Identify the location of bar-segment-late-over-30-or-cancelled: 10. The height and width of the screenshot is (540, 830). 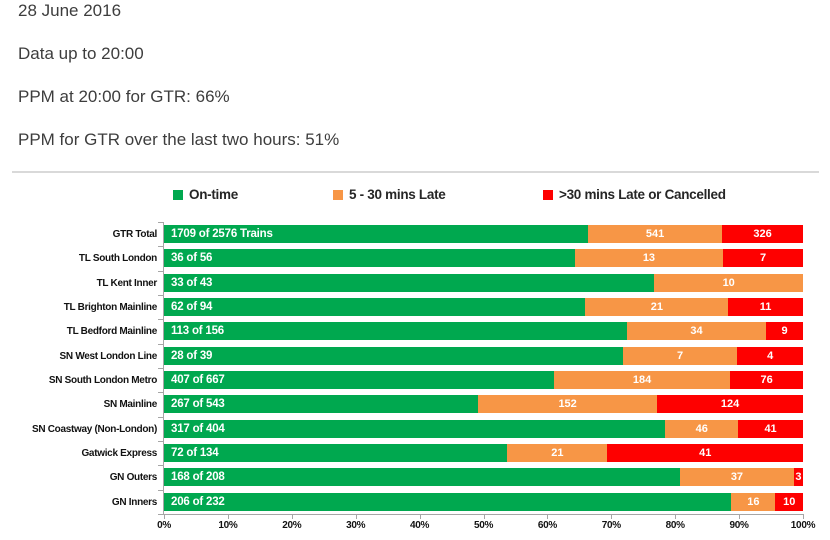
(789, 501).